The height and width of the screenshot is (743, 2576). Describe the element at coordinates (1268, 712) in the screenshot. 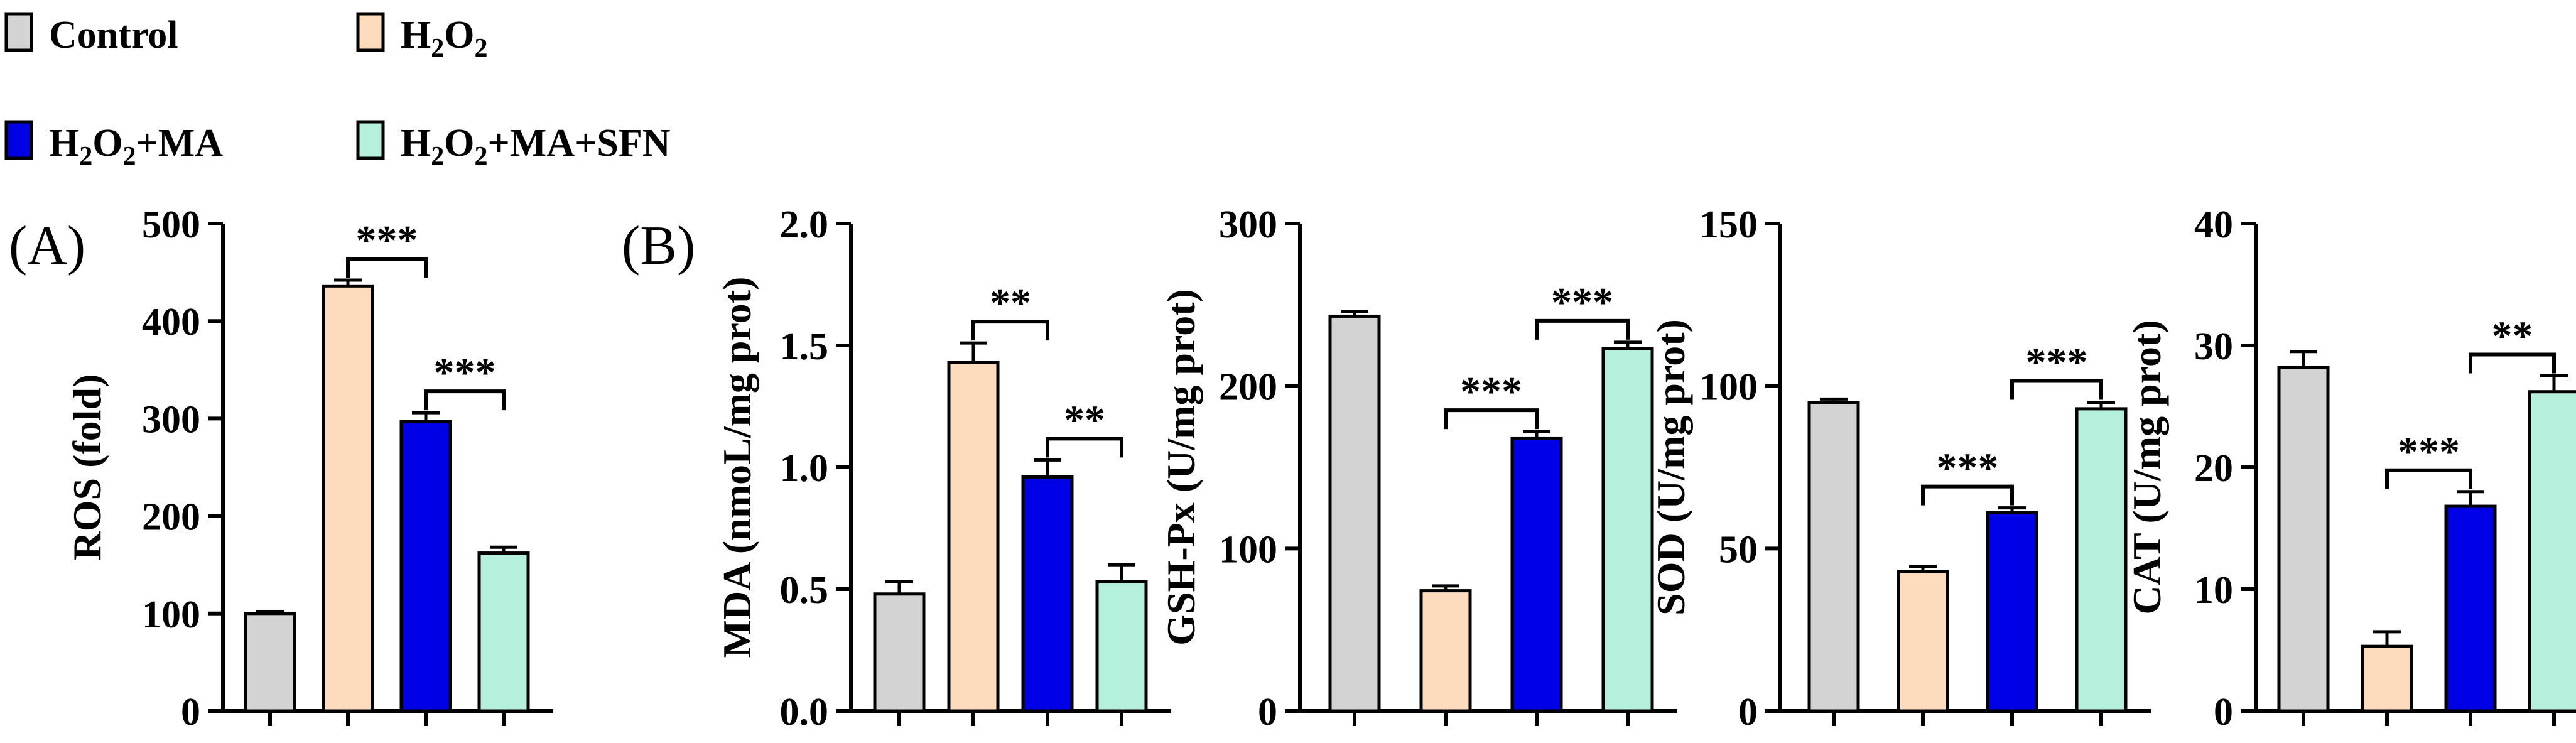

I see `gsh-px-y-tick-label: 0` at that location.